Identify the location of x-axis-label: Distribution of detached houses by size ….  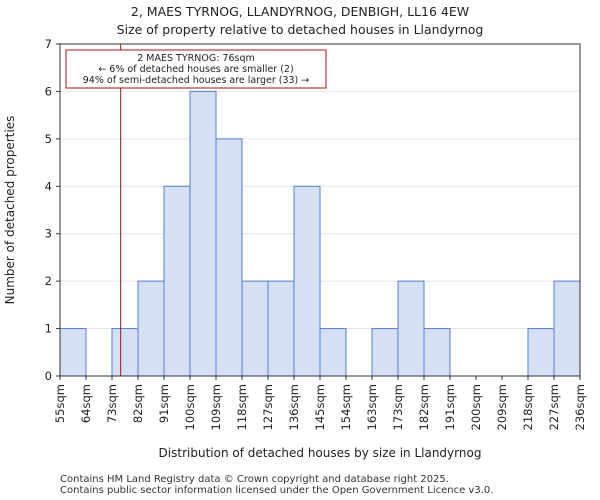
(320, 453).